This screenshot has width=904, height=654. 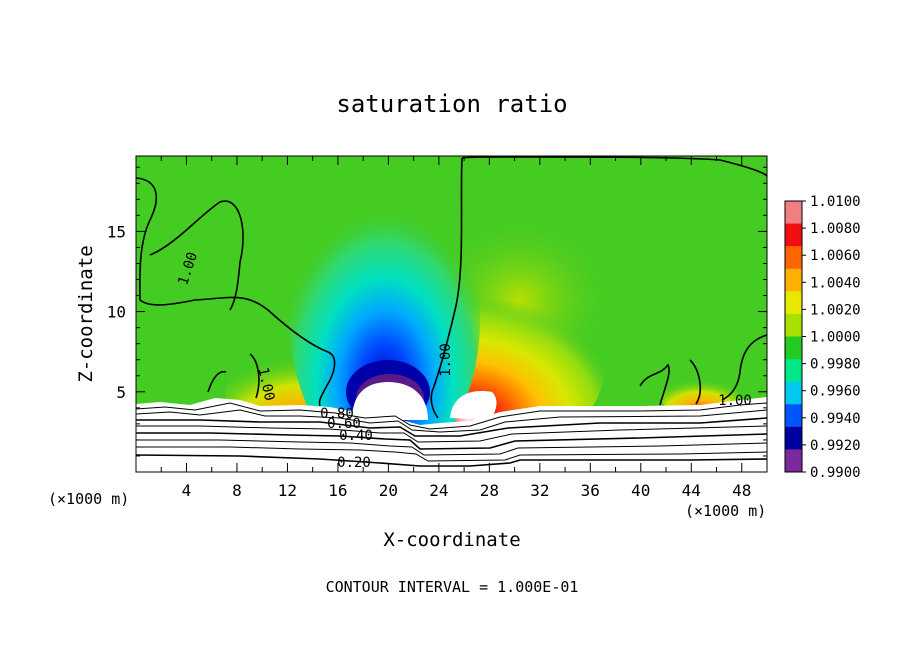 What do you see at coordinates (356, 436) in the screenshot?
I see `contour-label: 0.40` at bounding box center [356, 436].